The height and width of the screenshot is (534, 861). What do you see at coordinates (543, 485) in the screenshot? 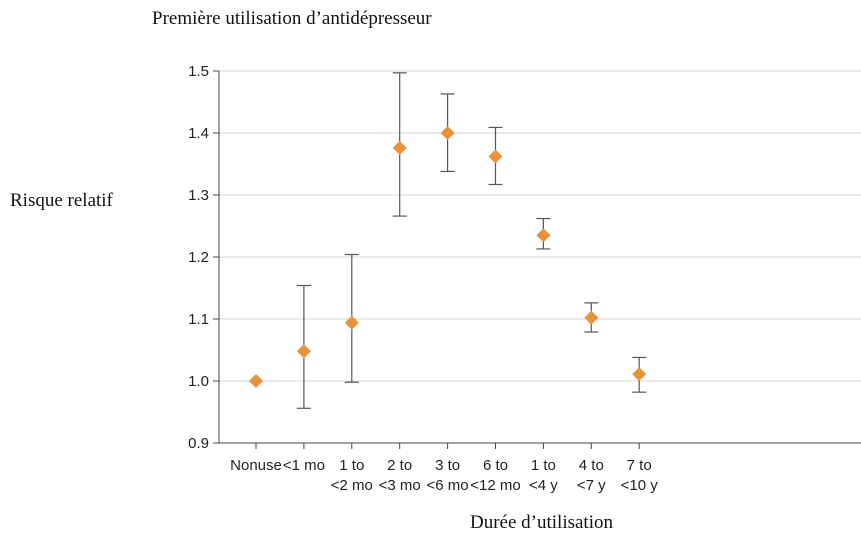
I see `x-tick-label: <4 y` at bounding box center [543, 485].